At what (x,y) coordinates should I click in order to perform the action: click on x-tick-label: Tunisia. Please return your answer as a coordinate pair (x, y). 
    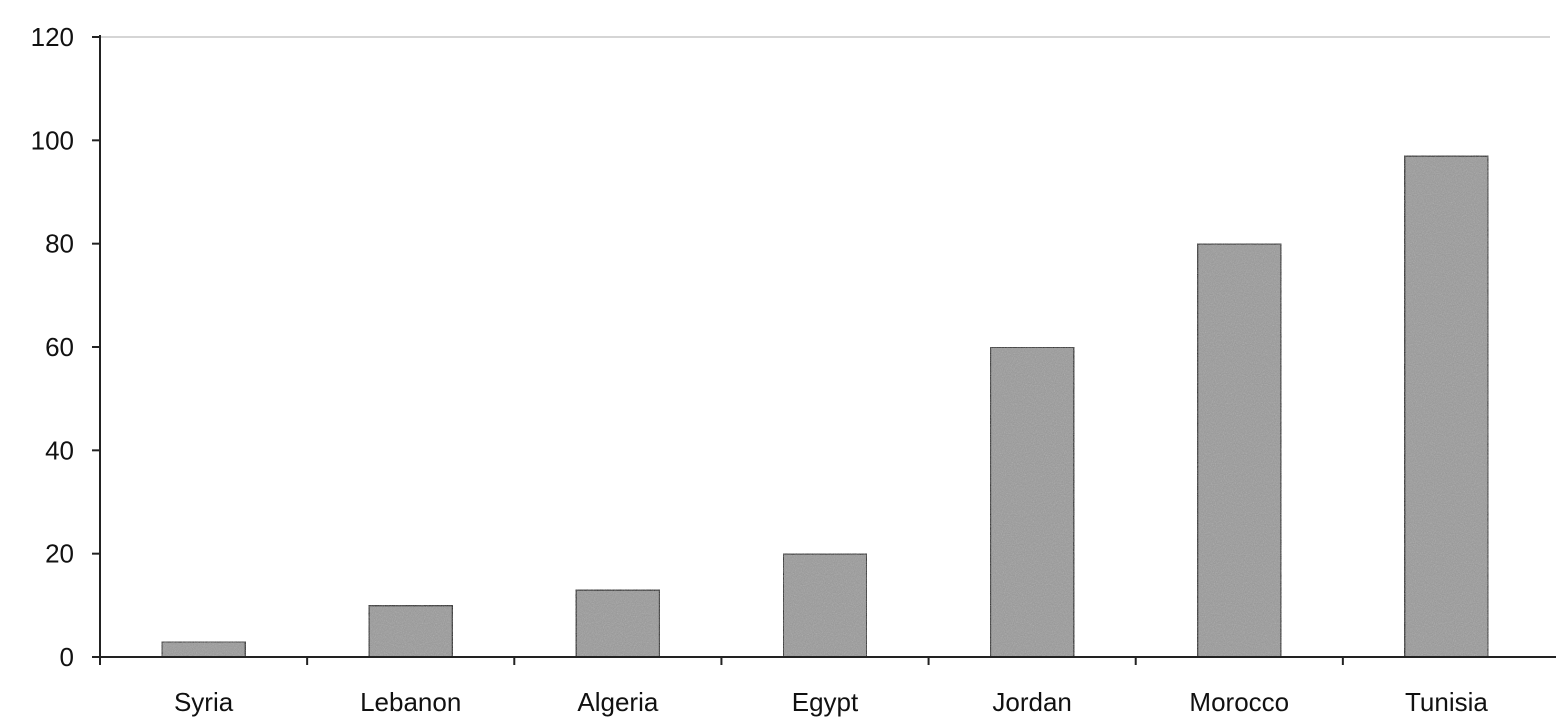
    Looking at the image, I should click on (1446, 702).